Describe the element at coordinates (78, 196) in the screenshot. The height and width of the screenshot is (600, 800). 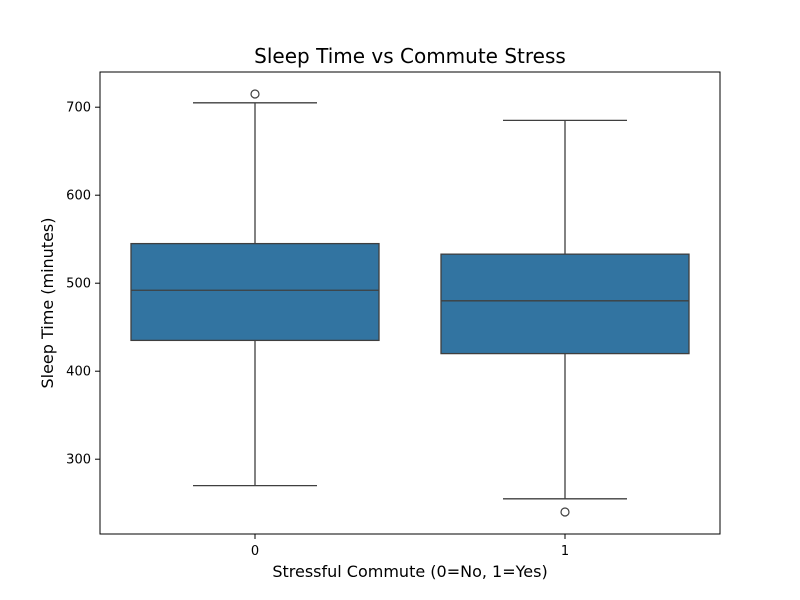
I see `y-tick-label: 600` at that location.